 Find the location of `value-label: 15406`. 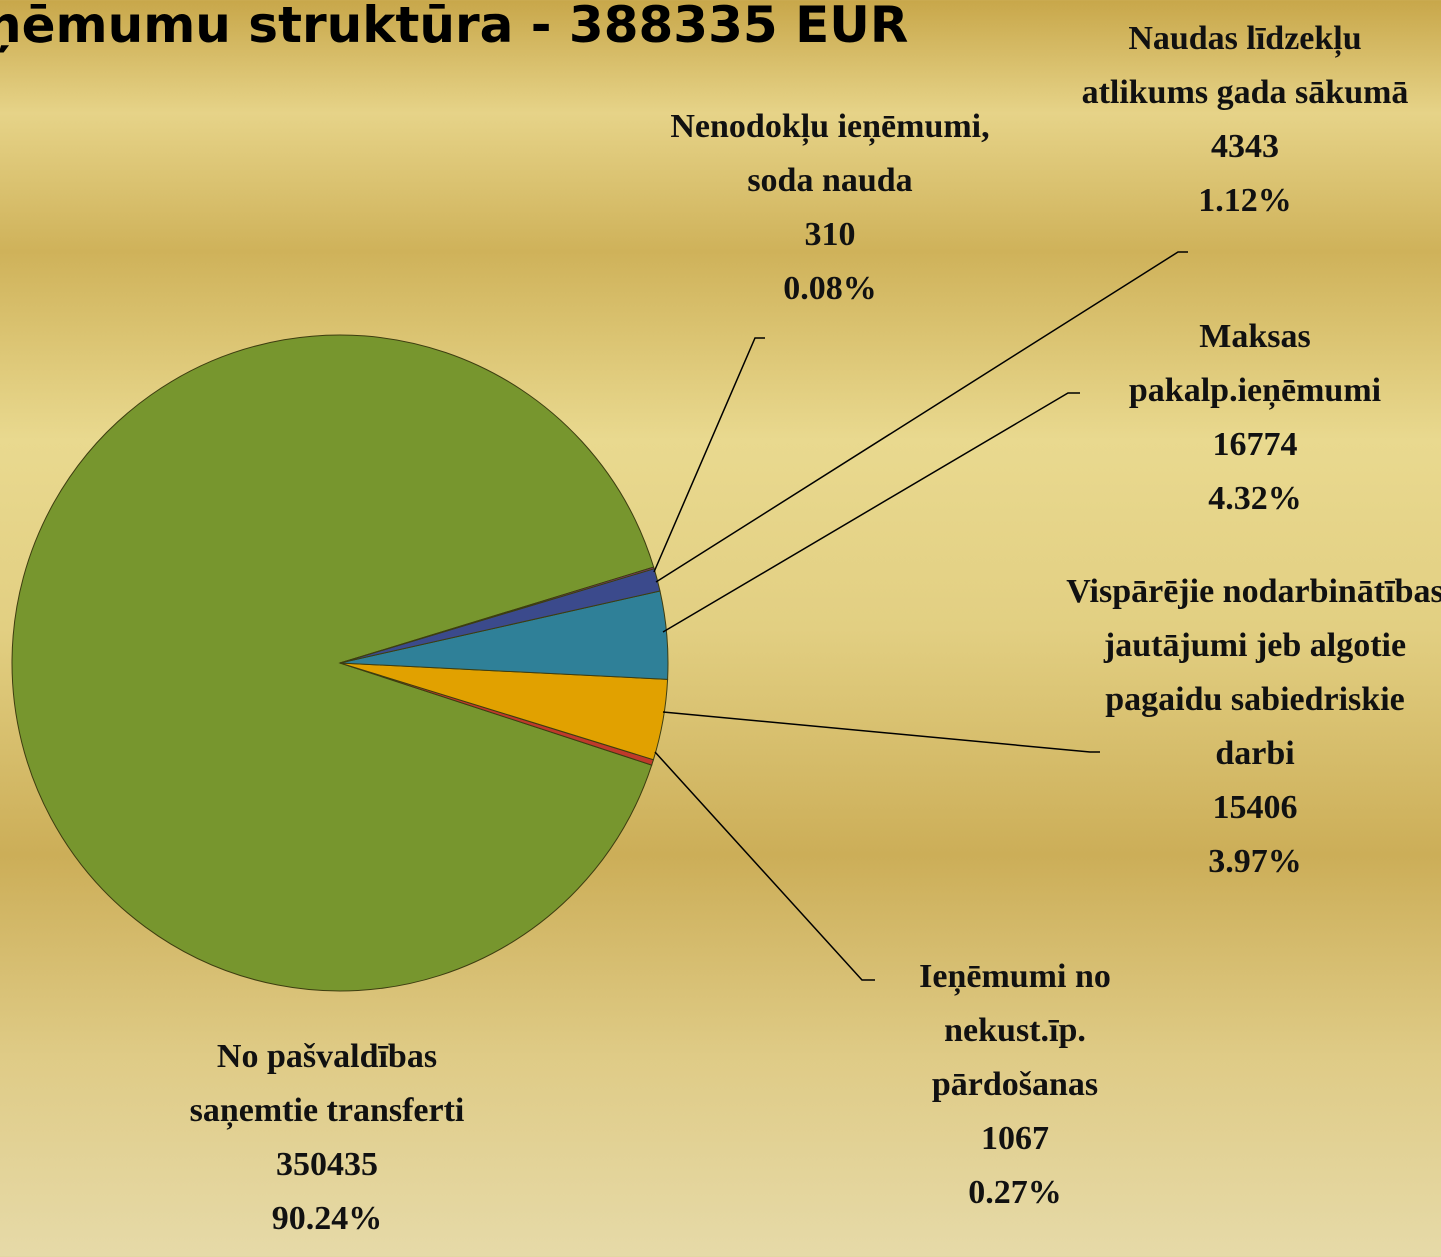

value-label: 15406 is located at coordinates (1255, 807).